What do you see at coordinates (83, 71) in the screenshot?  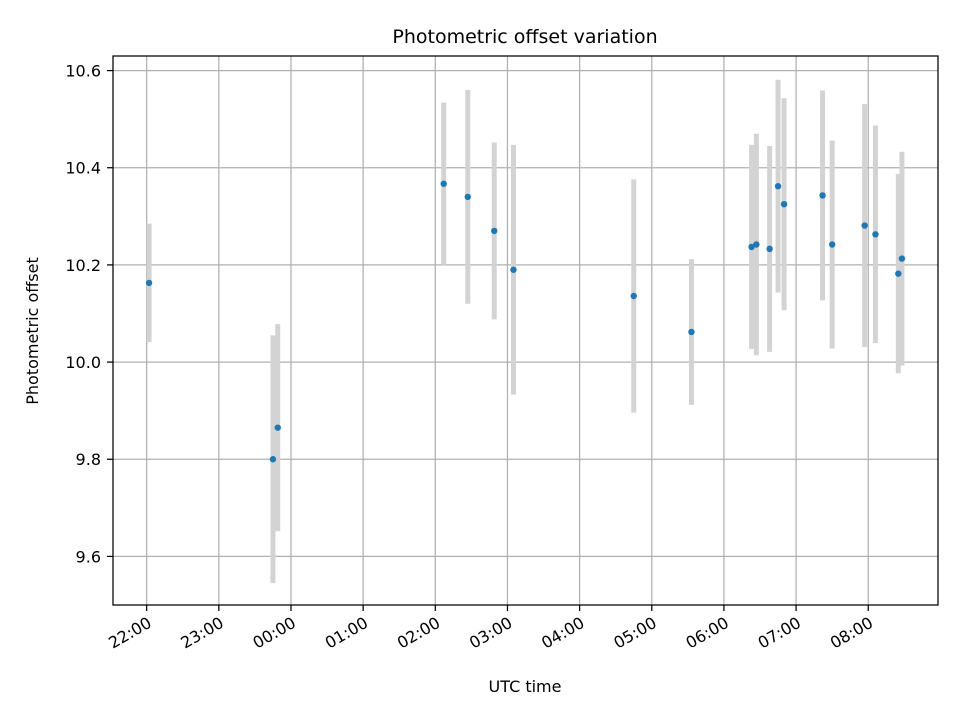 I see `y-tick-label: 10.6` at bounding box center [83, 71].